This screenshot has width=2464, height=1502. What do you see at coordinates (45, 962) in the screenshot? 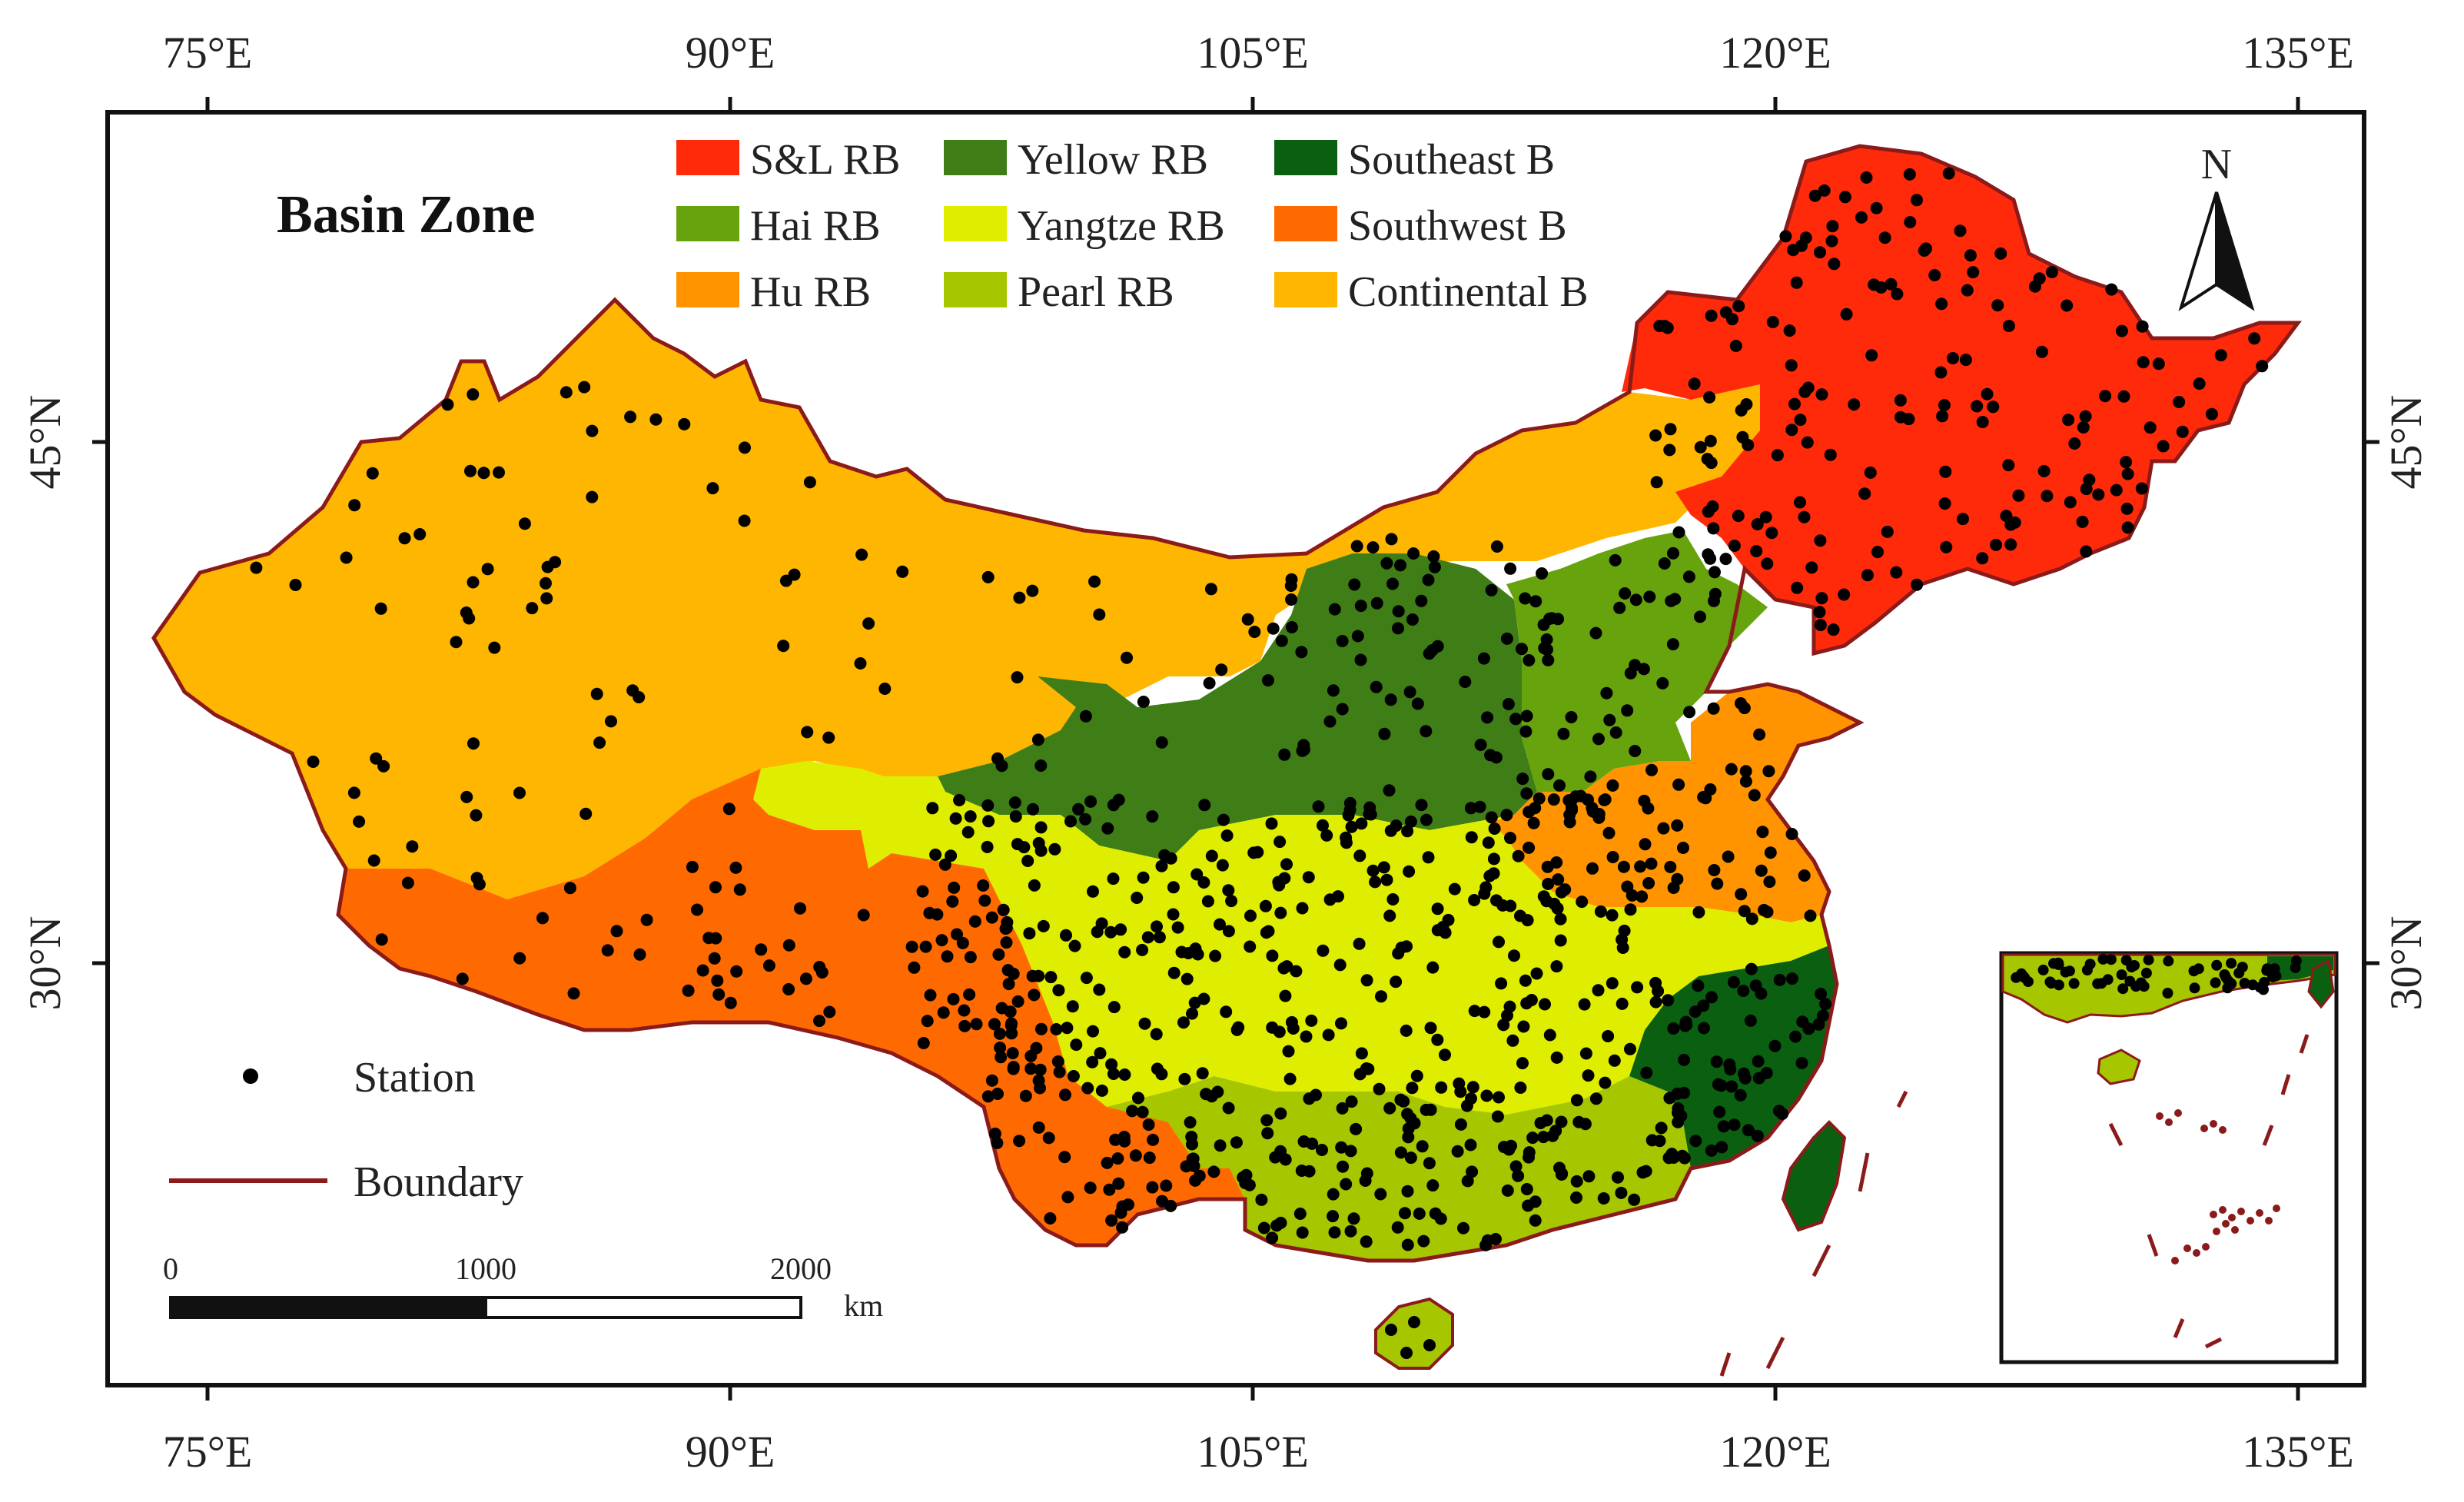
I see `lat-label-left-30: 30°N` at bounding box center [45, 962].